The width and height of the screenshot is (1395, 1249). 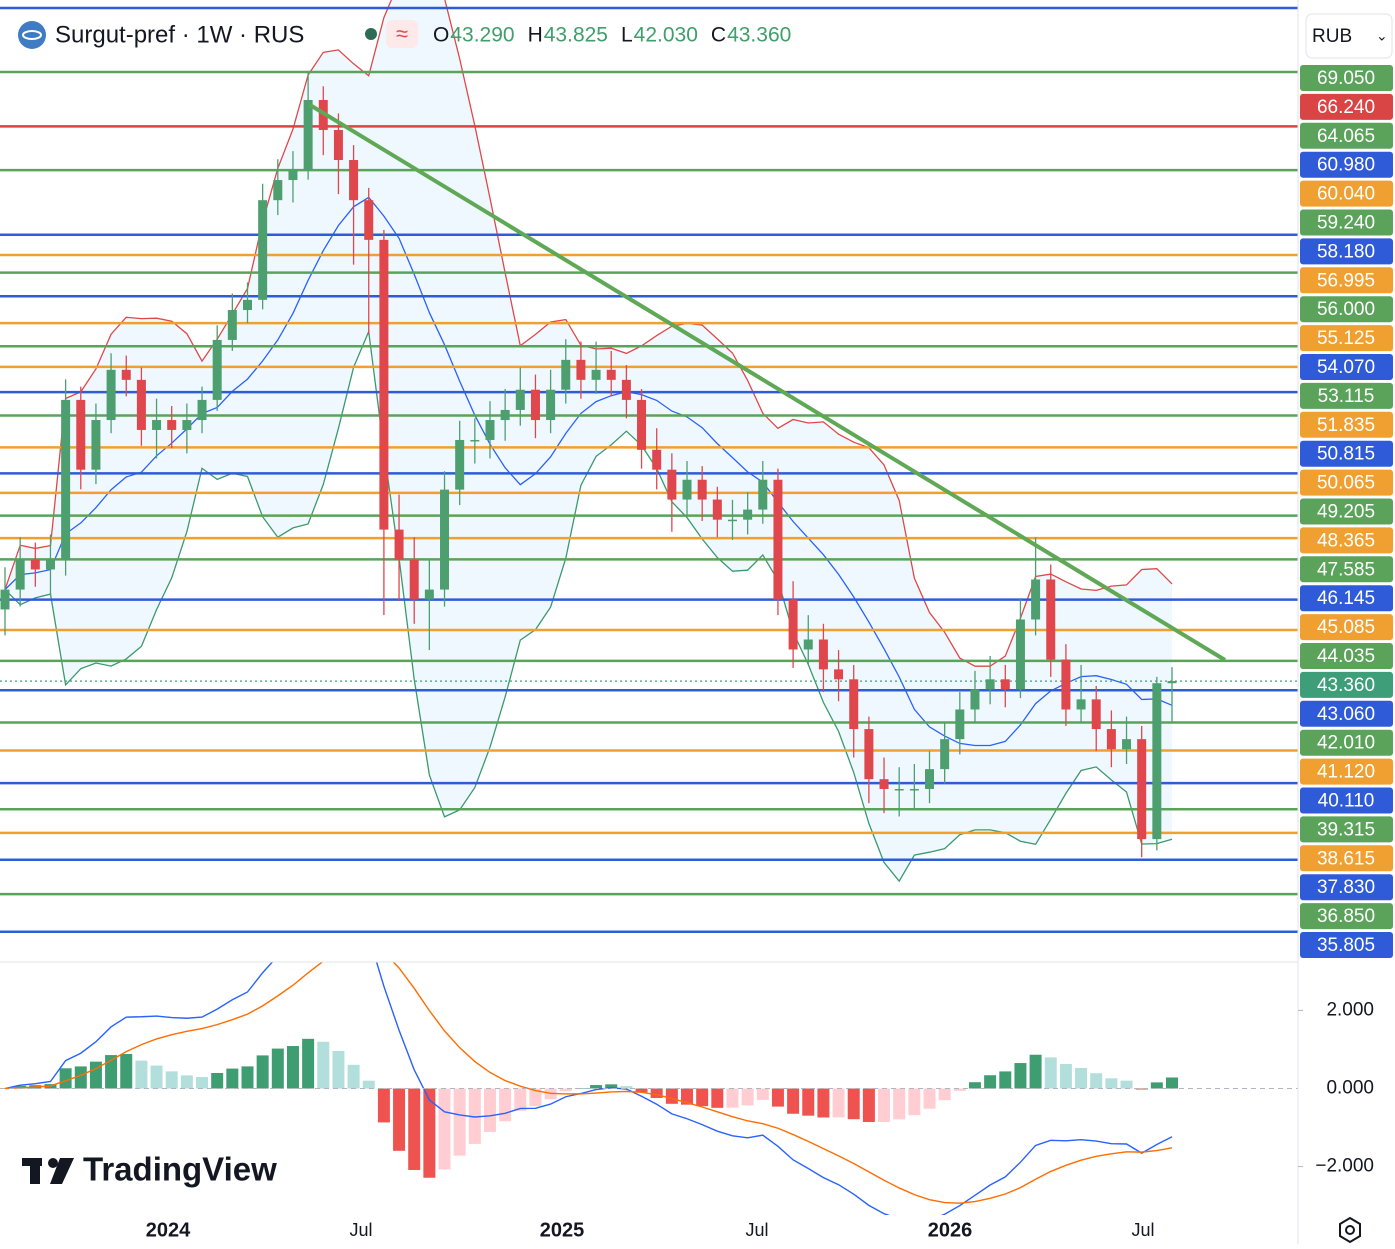 I want to click on x-tick-label: 2026, so click(x=950, y=1230).